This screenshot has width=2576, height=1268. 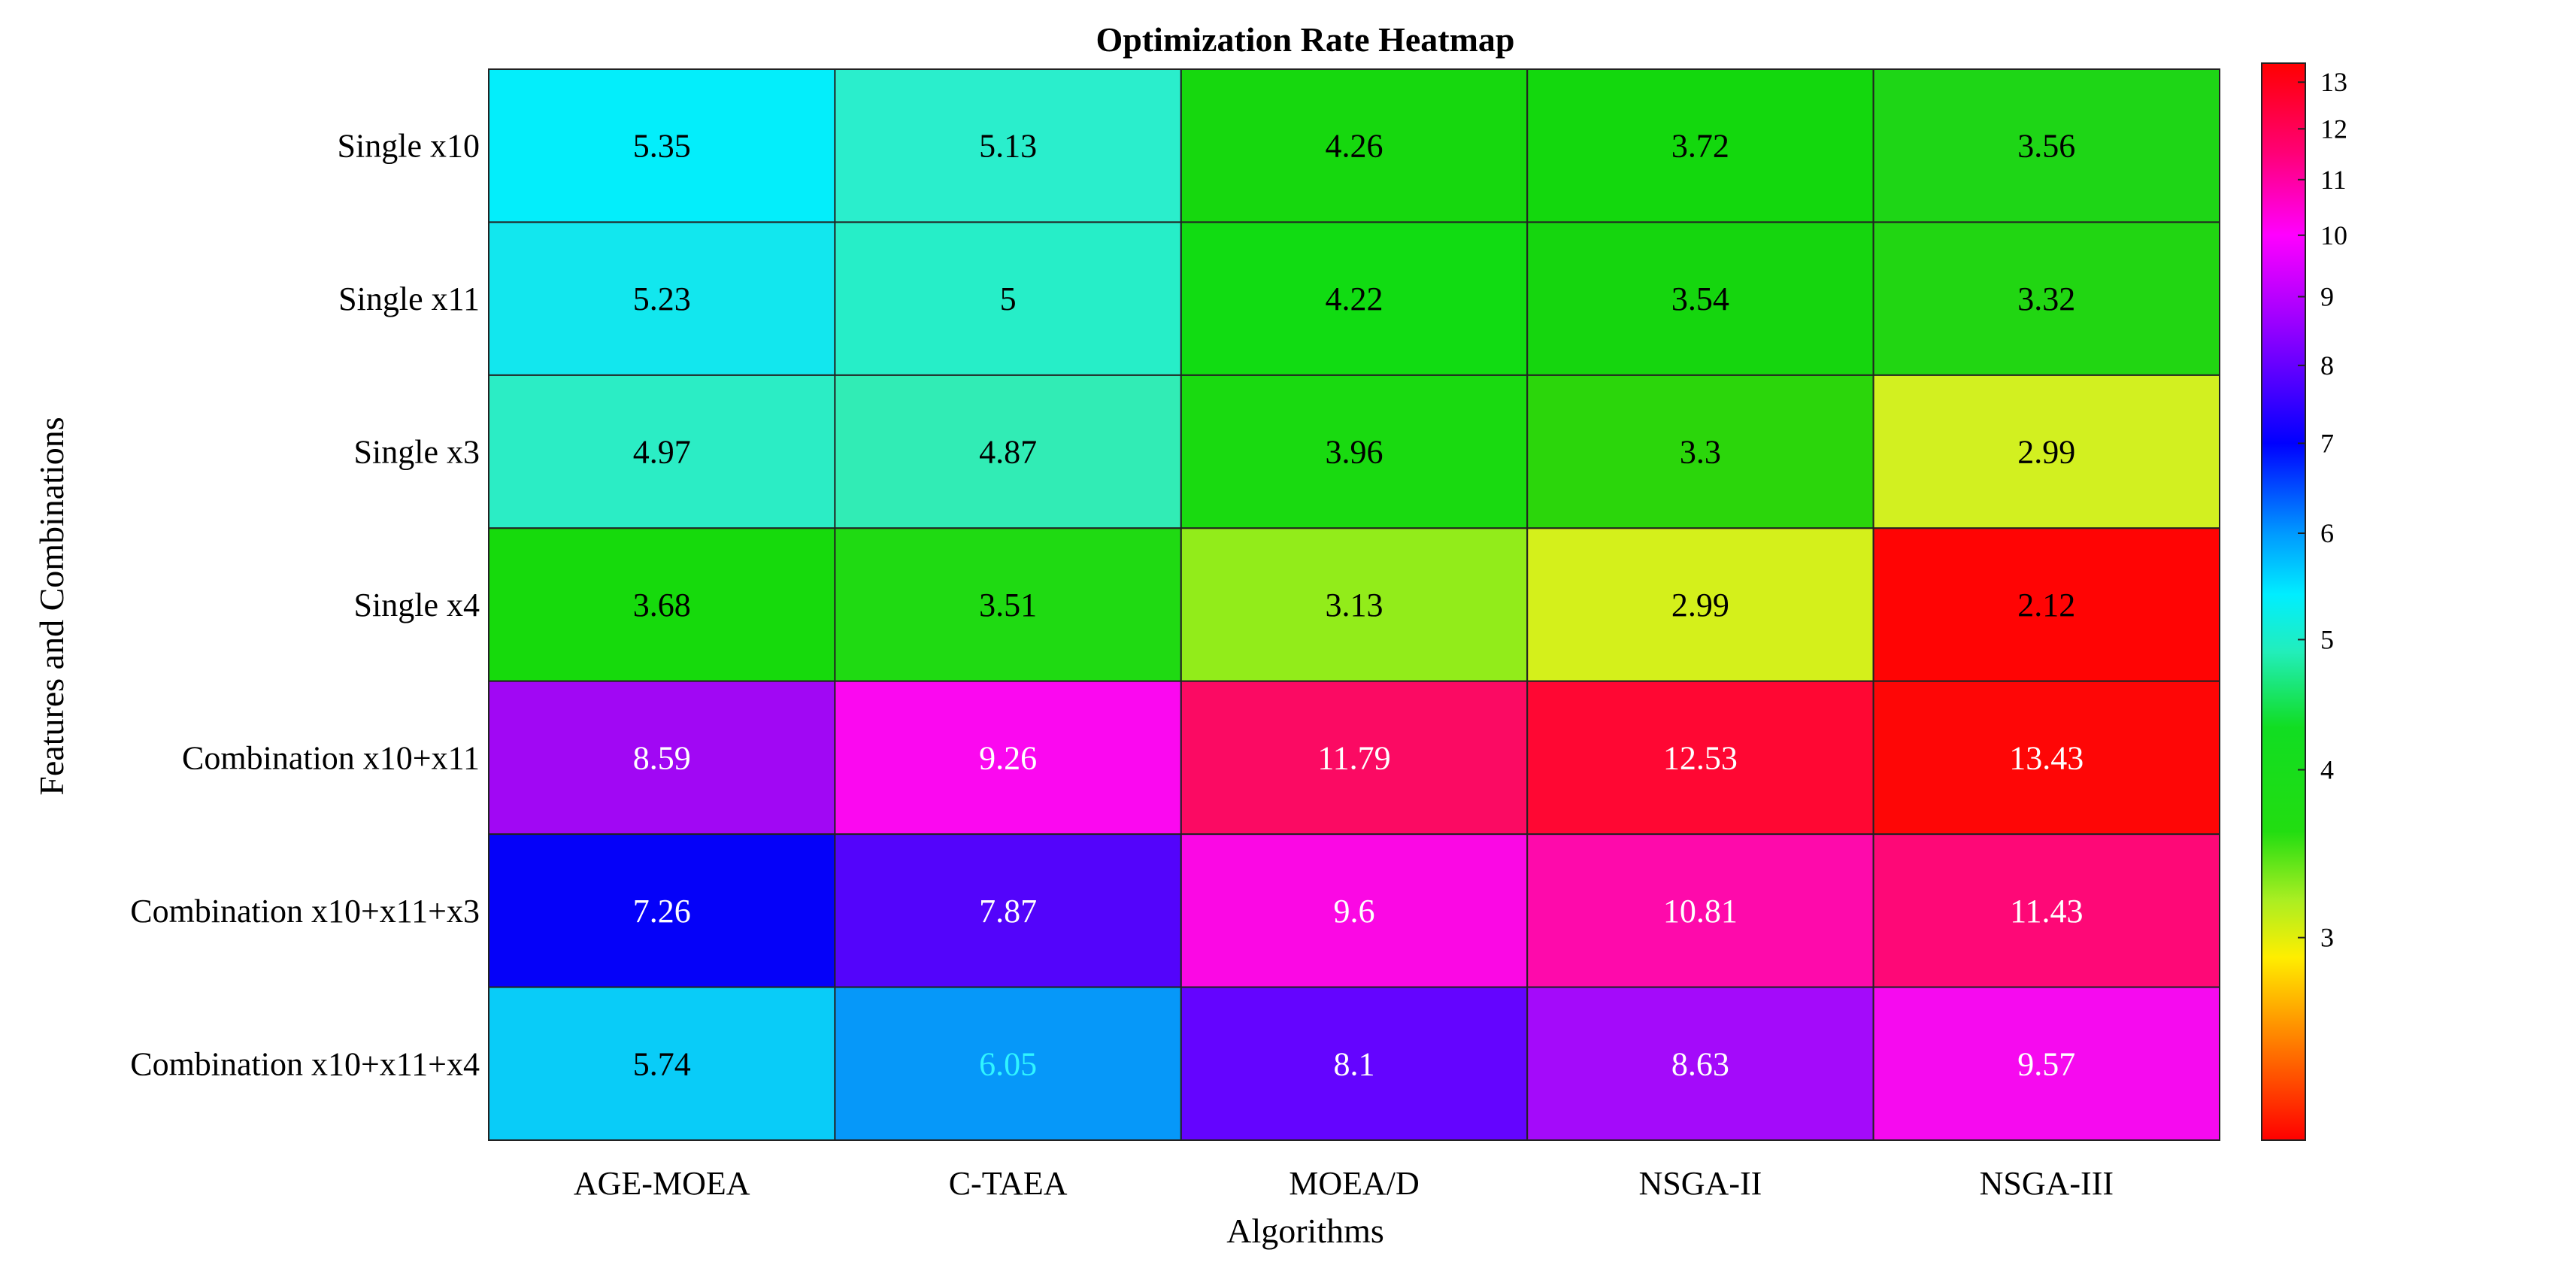 What do you see at coordinates (1008, 299) in the screenshot?
I see `cell-value-label: 5` at bounding box center [1008, 299].